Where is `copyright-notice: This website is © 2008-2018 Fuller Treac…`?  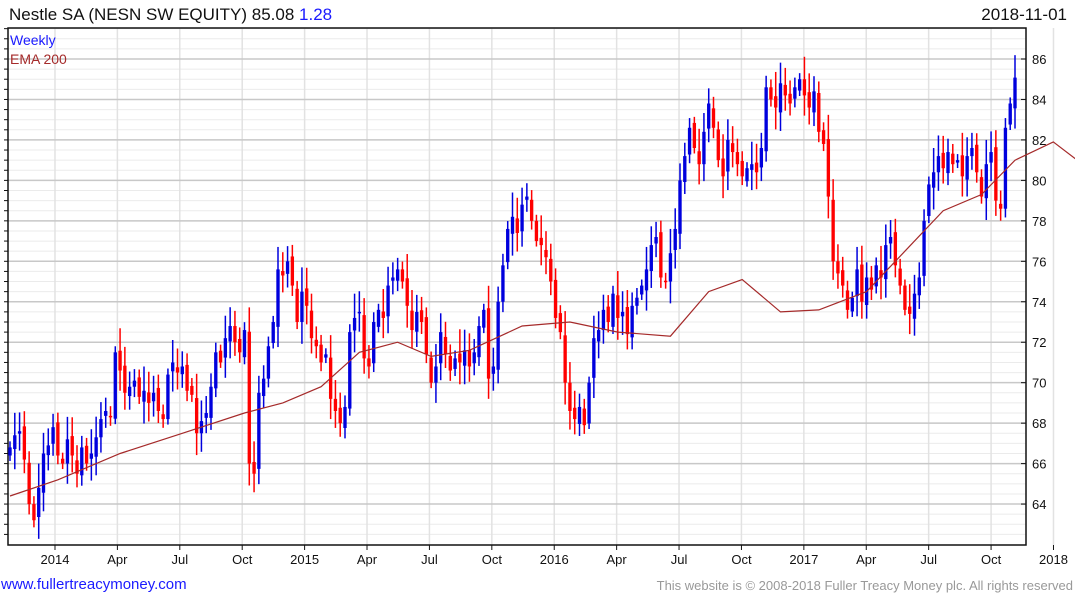
copyright-notice: This website is © 2008-2018 Fuller Treac… is located at coordinates (864, 585).